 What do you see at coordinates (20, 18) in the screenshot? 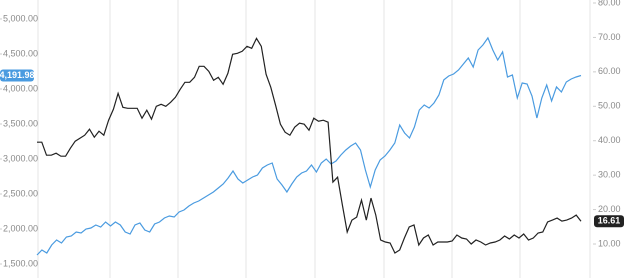
I see `y-tick-label: 5,000.00` at bounding box center [20, 18].